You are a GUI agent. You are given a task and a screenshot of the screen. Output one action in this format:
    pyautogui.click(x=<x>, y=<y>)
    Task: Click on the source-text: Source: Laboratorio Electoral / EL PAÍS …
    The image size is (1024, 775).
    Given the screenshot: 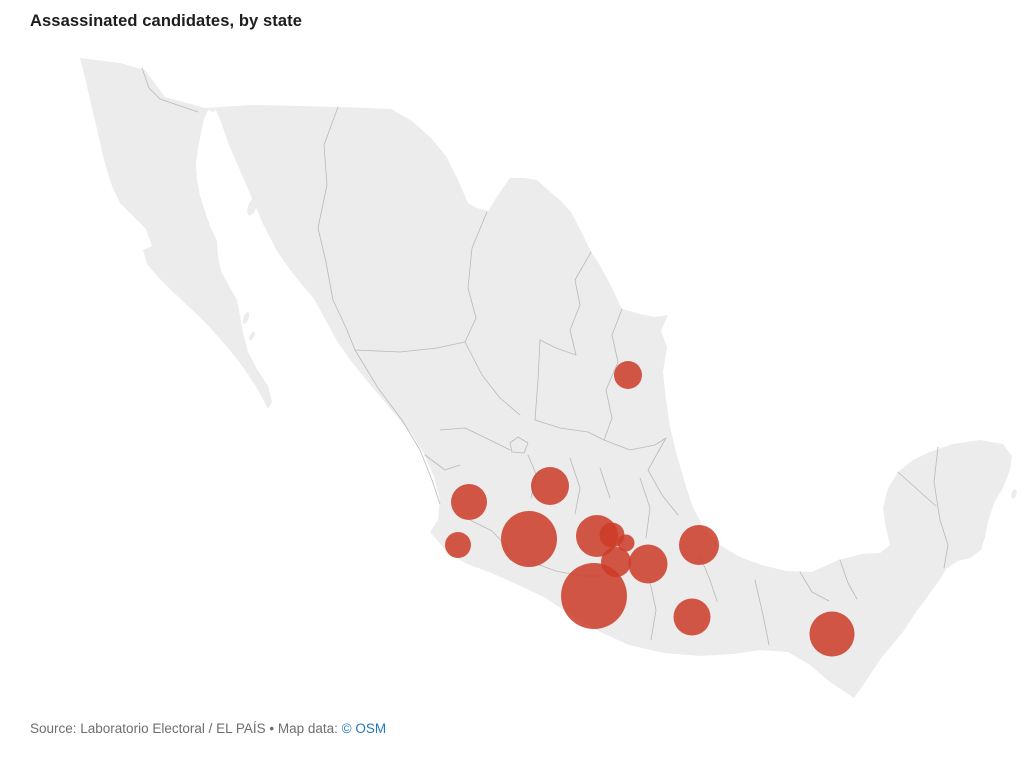 What is the action you would take?
    pyautogui.click(x=186, y=728)
    